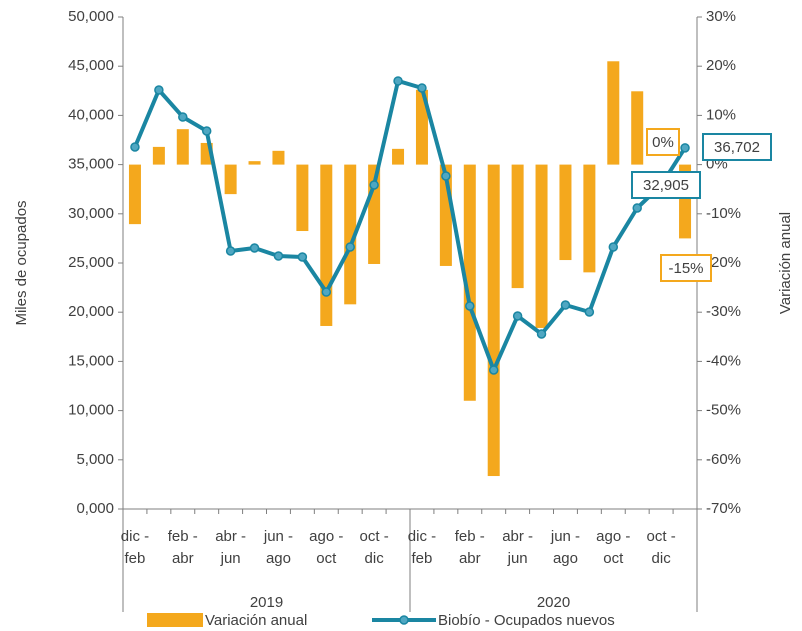  I want to click on y2-tick-label: -10%, so click(723, 213).